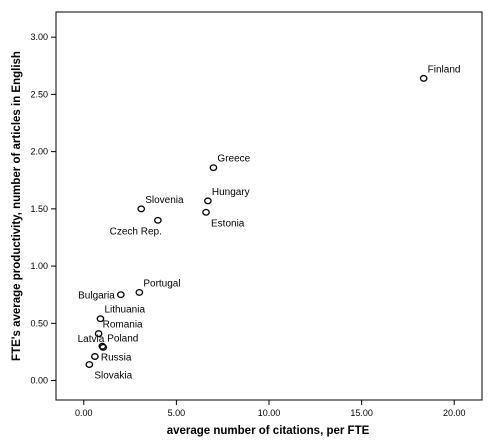 This screenshot has width=493, height=445. What do you see at coordinates (233, 159) in the screenshot?
I see `point-label: Greece` at bounding box center [233, 159].